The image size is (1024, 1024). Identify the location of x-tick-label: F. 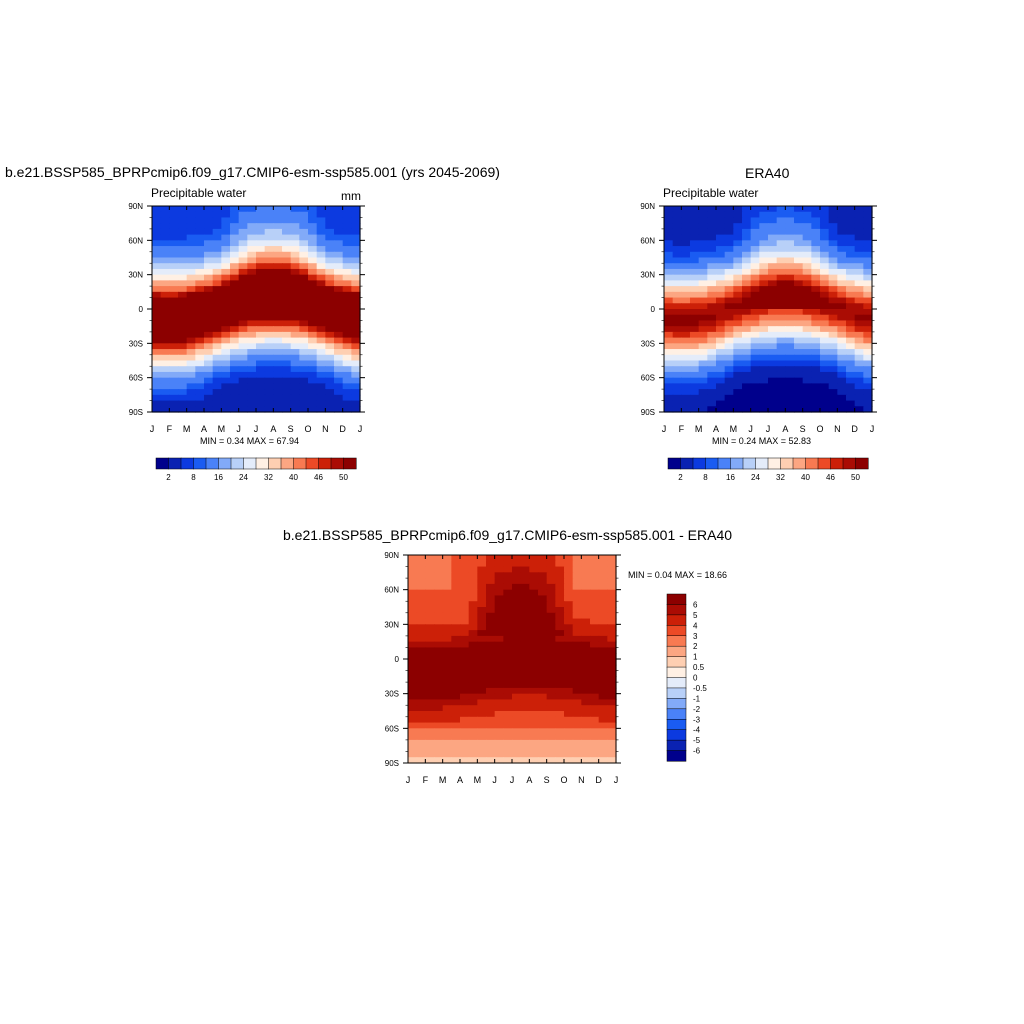
(426, 780).